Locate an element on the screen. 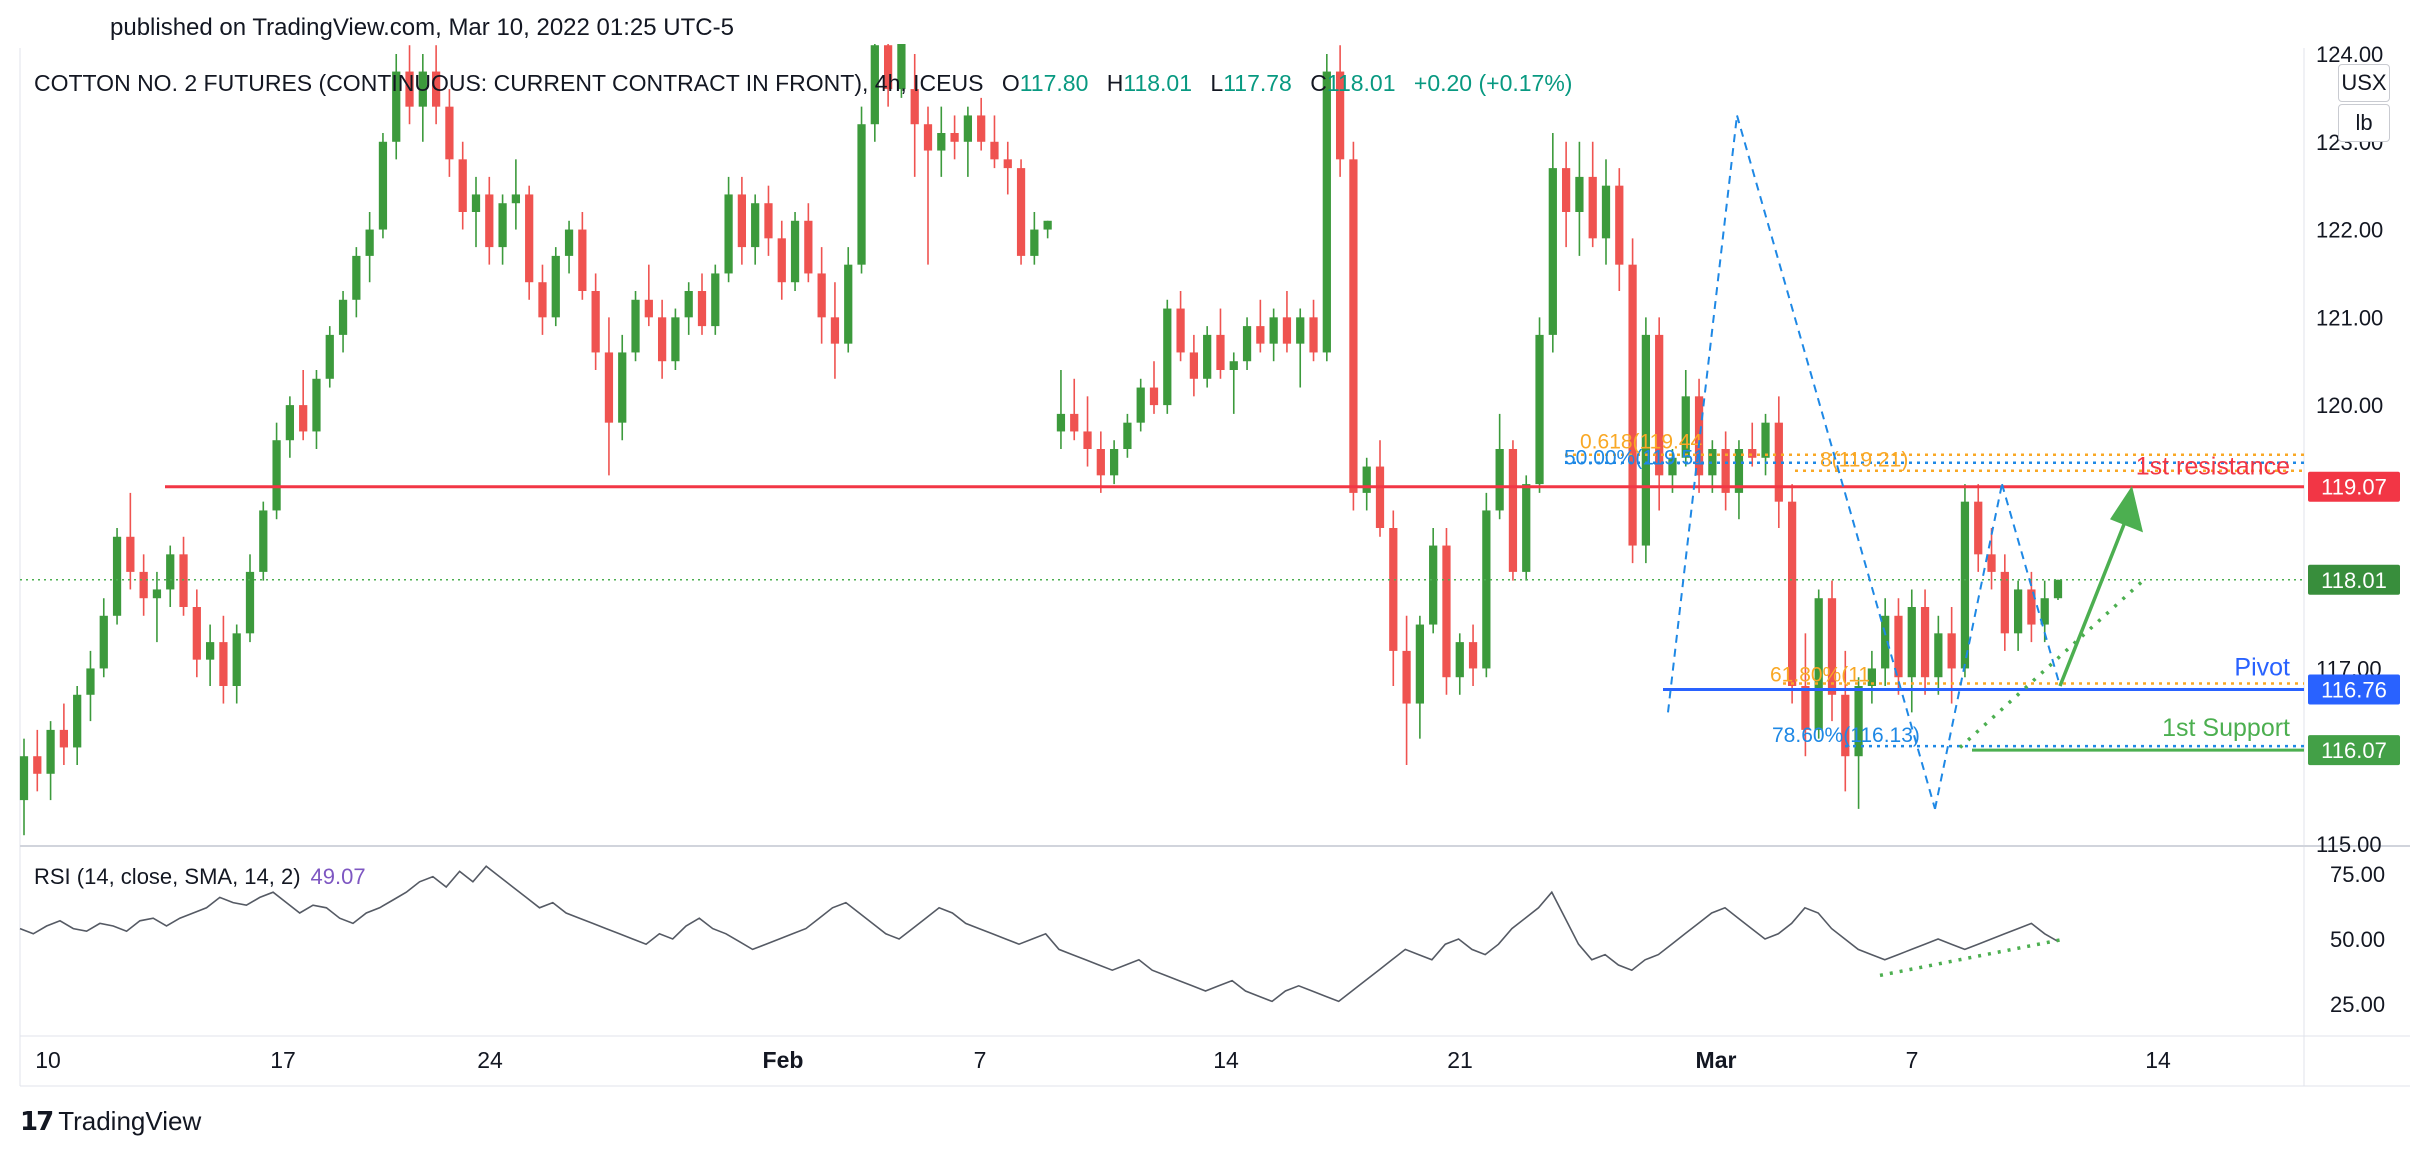  rsi-series-line is located at coordinates (1039, 934).